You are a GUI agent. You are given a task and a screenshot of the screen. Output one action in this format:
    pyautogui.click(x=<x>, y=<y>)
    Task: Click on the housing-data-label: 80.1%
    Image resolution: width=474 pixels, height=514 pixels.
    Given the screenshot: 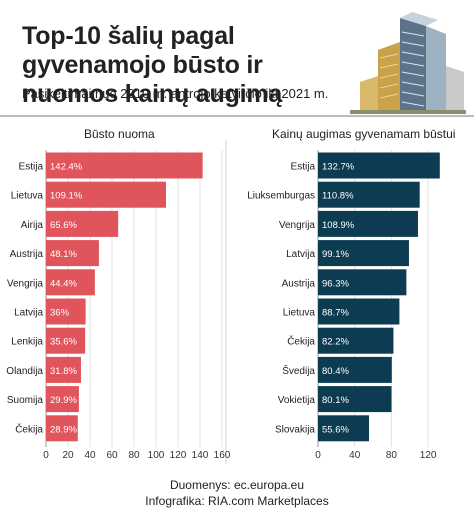 What is the action you would take?
    pyautogui.click(x=335, y=400)
    